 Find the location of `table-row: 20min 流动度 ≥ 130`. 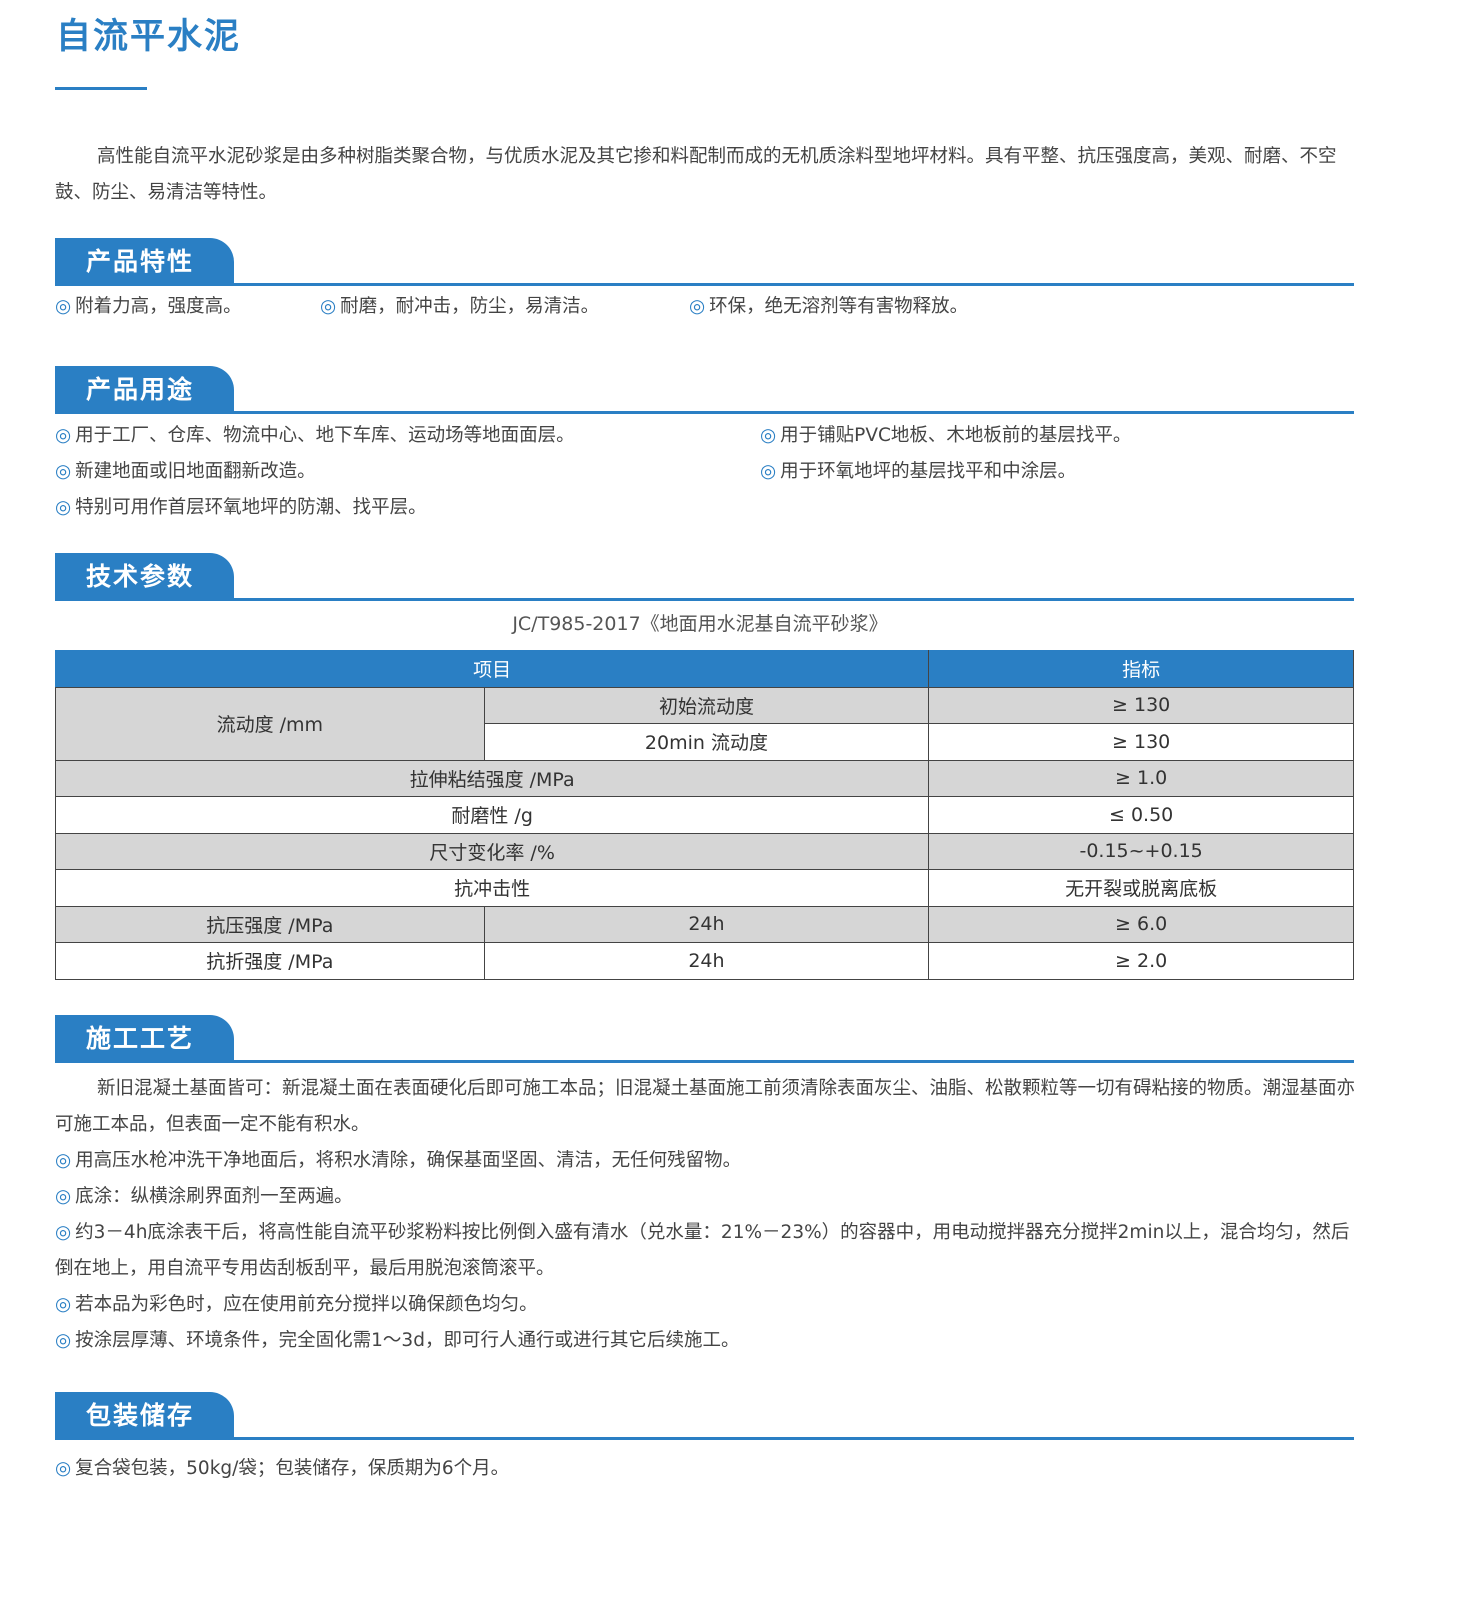

table-row: 20min 流动度 ≥ 130 is located at coordinates (705, 742).